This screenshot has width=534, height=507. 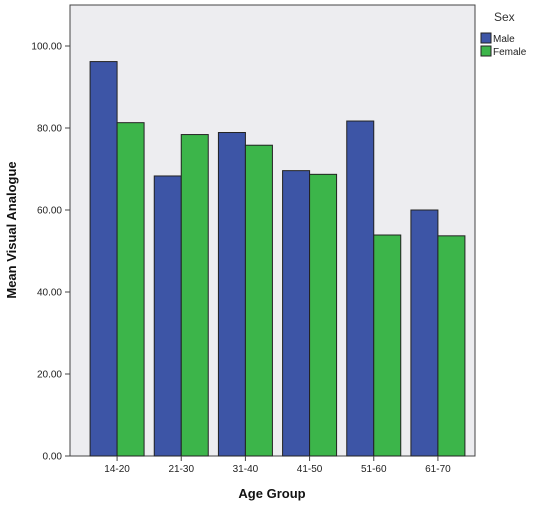 What do you see at coordinates (246, 469) in the screenshot?
I see `x-tick-label: 31-40` at bounding box center [246, 469].